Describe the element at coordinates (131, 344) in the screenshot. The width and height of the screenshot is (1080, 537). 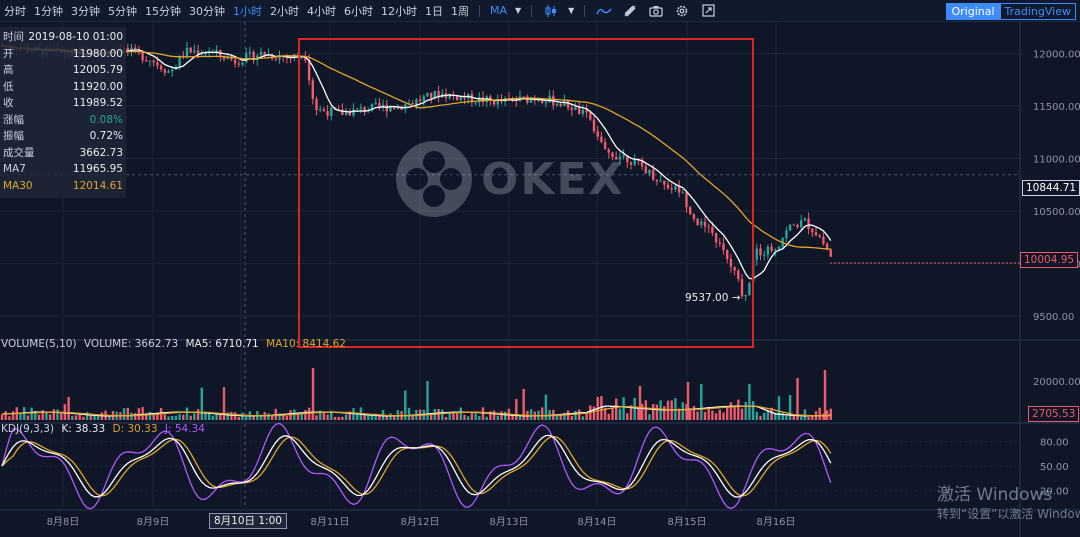
I see `volume-value: VOLUME: 3662.73` at that location.